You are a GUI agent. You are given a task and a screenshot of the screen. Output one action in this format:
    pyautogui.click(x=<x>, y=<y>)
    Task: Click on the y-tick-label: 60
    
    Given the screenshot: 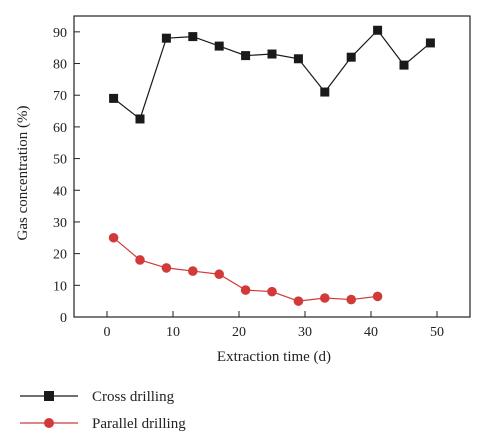 What is the action you would take?
    pyautogui.click(x=60, y=128)
    